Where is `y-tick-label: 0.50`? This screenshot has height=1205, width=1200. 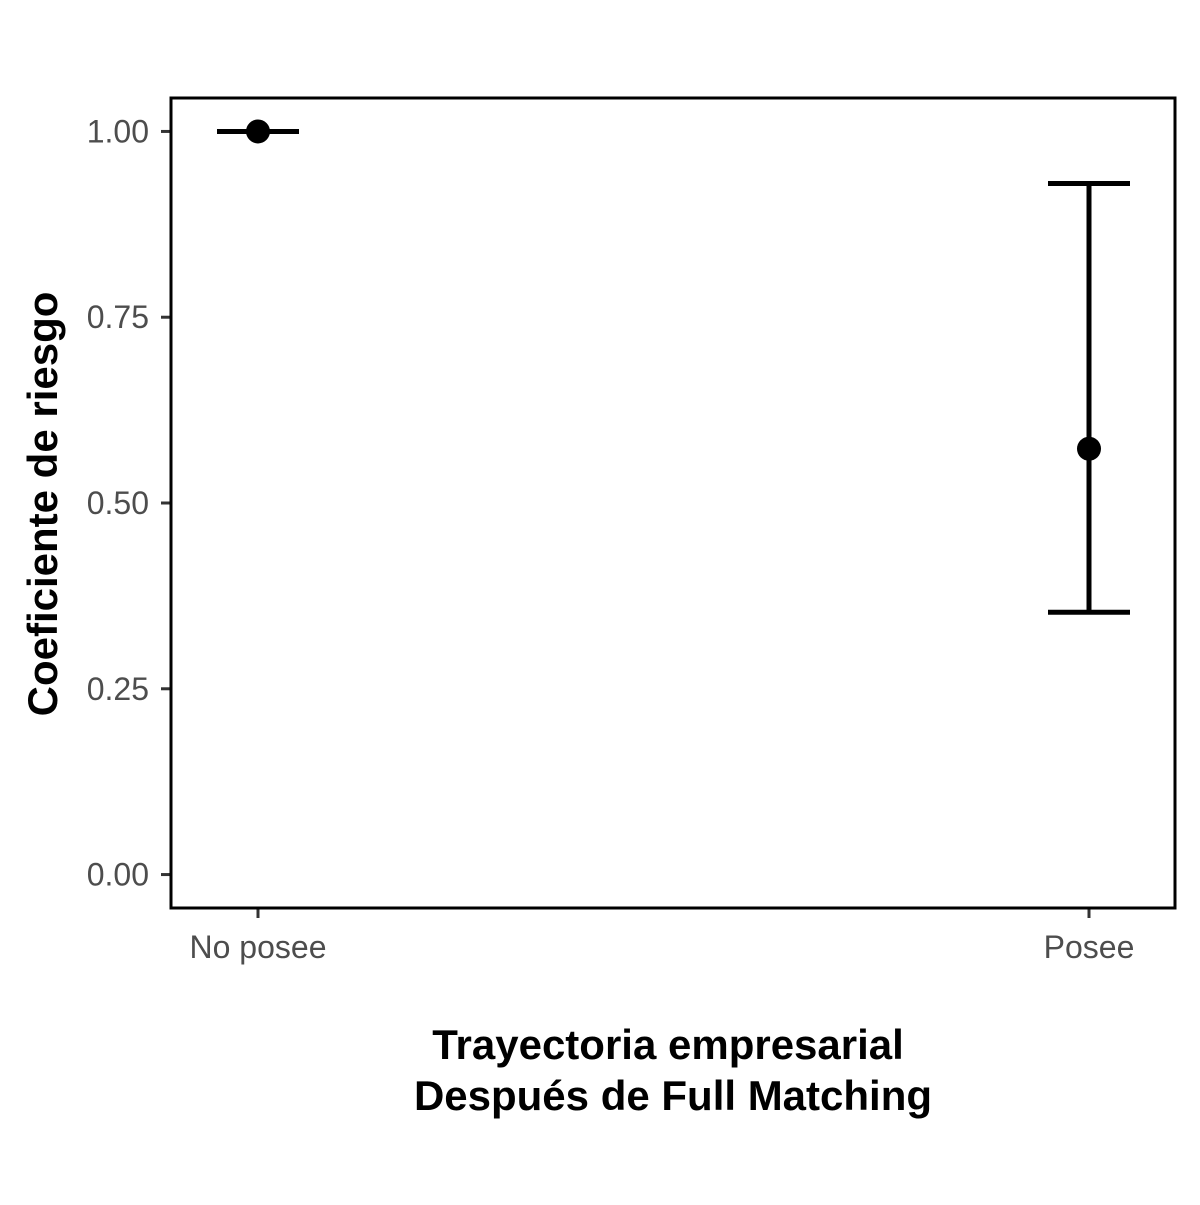 y-tick-label: 0.50 is located at coordinates (118, 503).